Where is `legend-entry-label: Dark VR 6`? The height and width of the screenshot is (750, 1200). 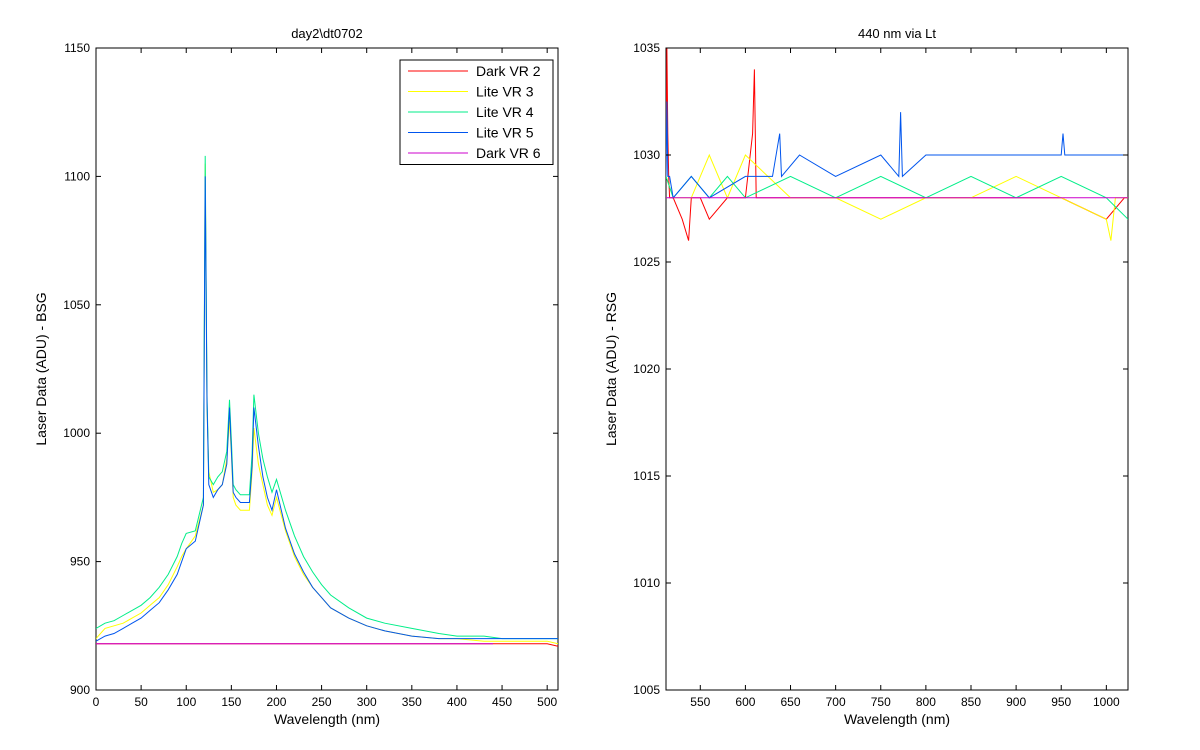
legend-entry-label: Dark VR 6 is located at coordinates (508, 153).